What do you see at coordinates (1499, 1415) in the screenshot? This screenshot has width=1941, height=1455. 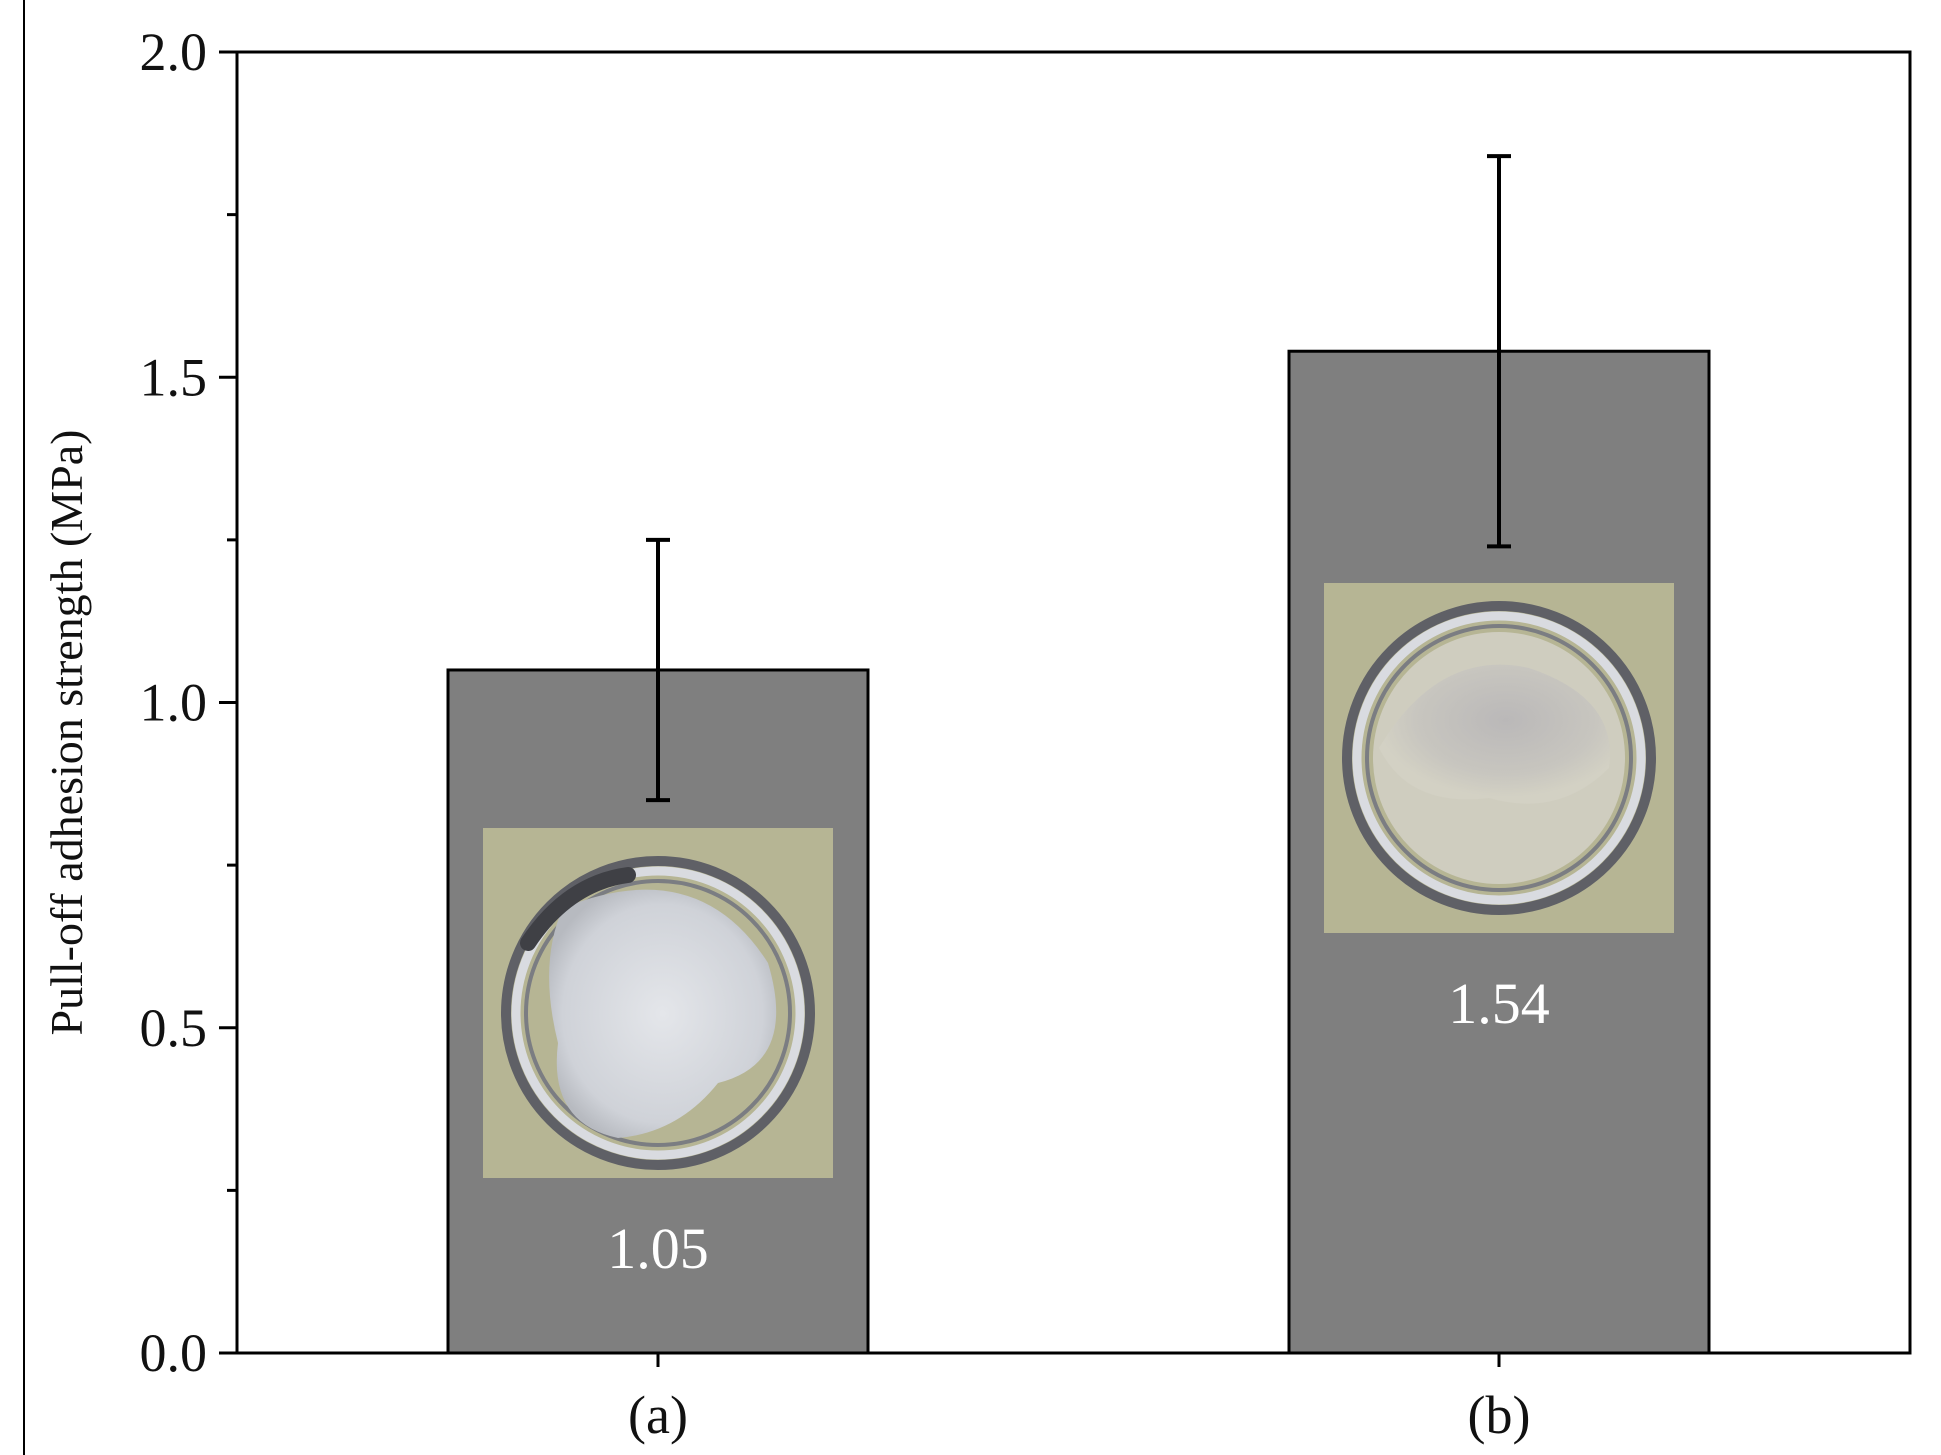 I see `x-category-label-b: (b)` at bounding box center [1499, 1415].